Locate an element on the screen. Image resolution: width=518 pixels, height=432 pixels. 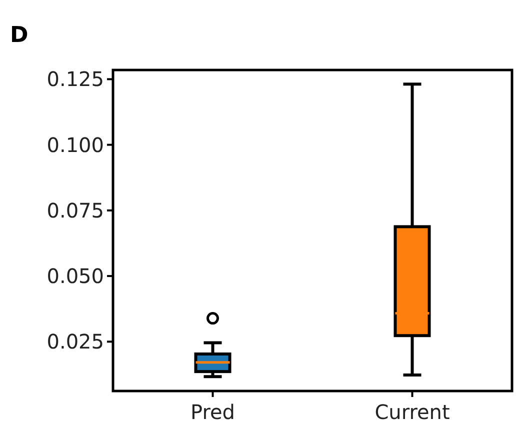
y-tick-label: 0.075 is located at coordinates (75, 210).